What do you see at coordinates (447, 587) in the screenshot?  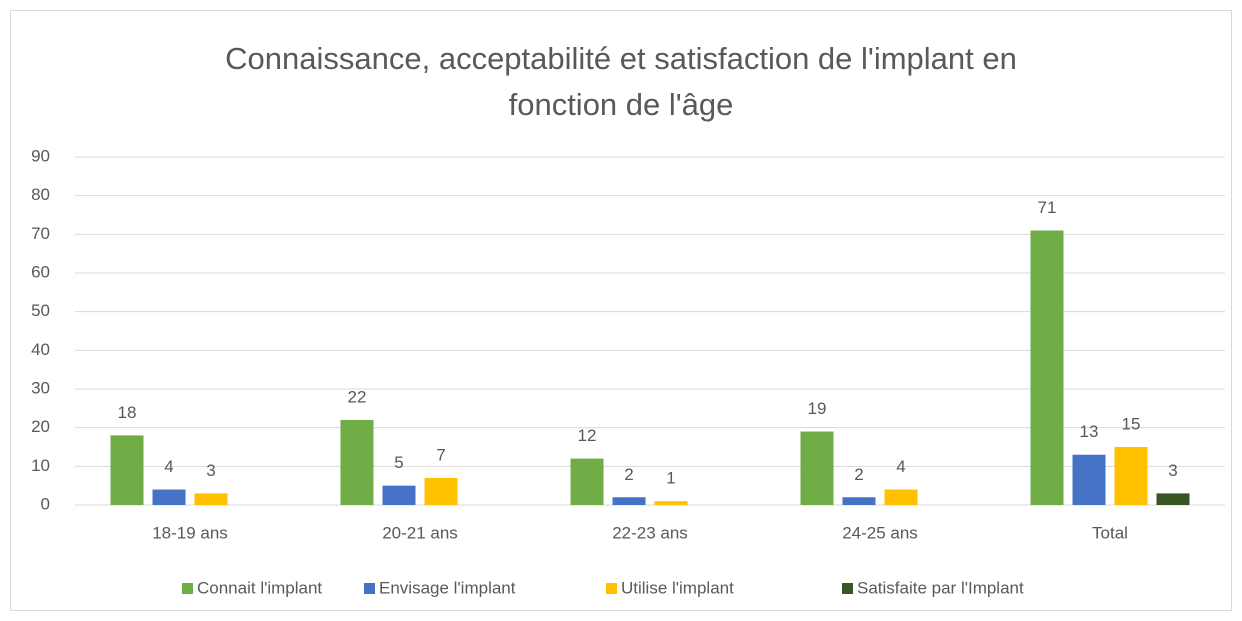 I see `legend-label: Envisage l'implant` at bounding box center [447, 587].